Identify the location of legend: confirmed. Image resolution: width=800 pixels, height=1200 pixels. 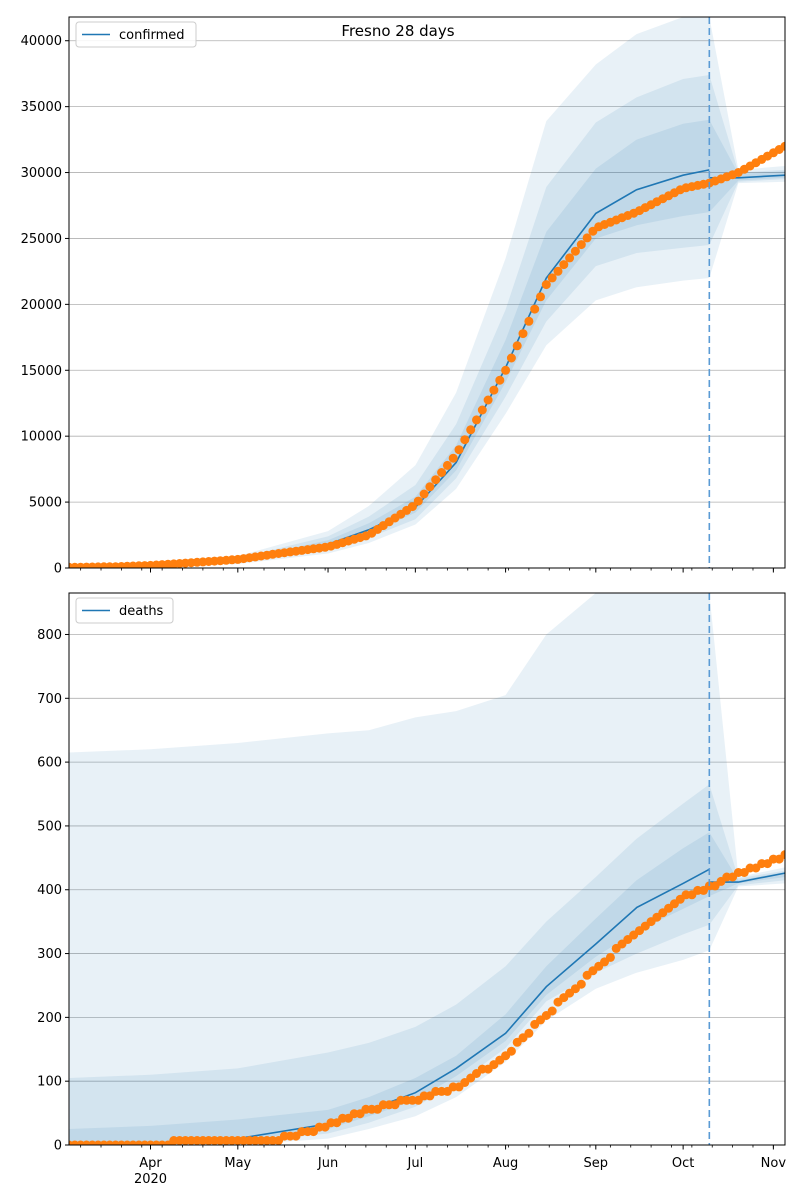
(136, 34).